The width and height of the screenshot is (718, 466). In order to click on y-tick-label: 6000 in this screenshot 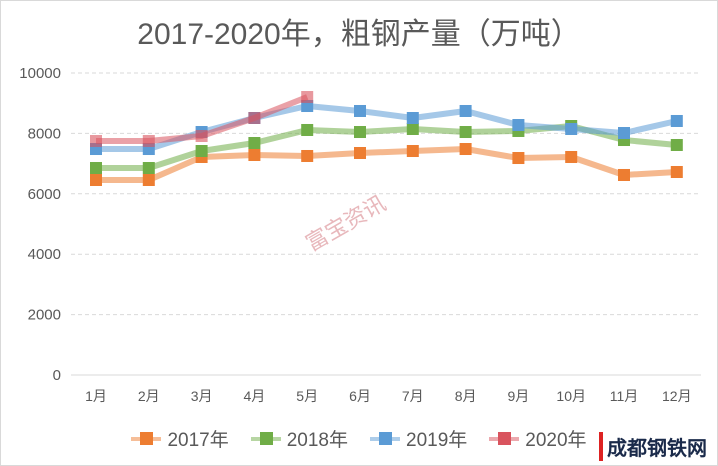, I will do `click(44, 194)`.